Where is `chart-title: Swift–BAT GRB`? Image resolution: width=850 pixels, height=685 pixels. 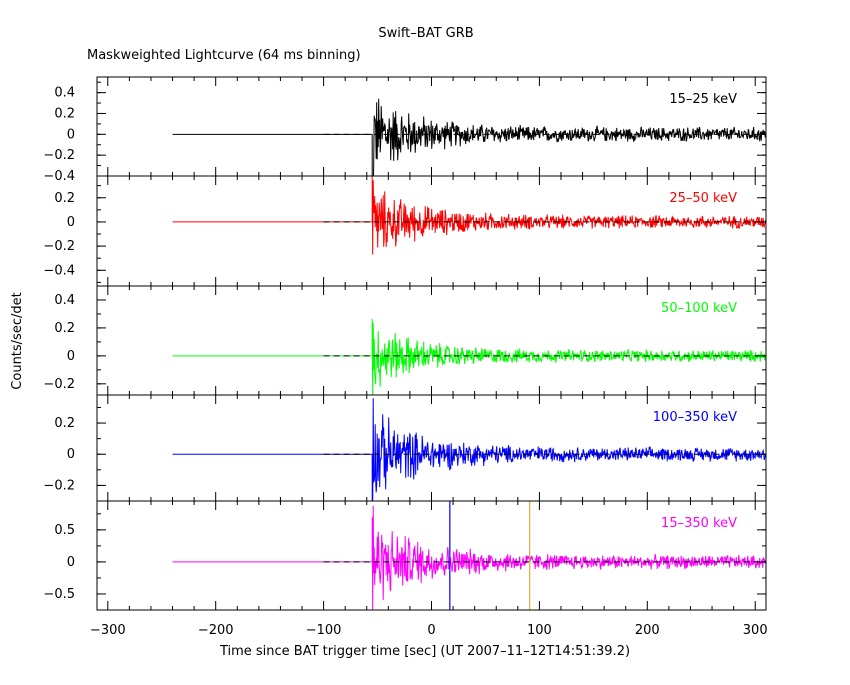 chart-title: Swift–BAT GRB is located at coordinates (425, 33).